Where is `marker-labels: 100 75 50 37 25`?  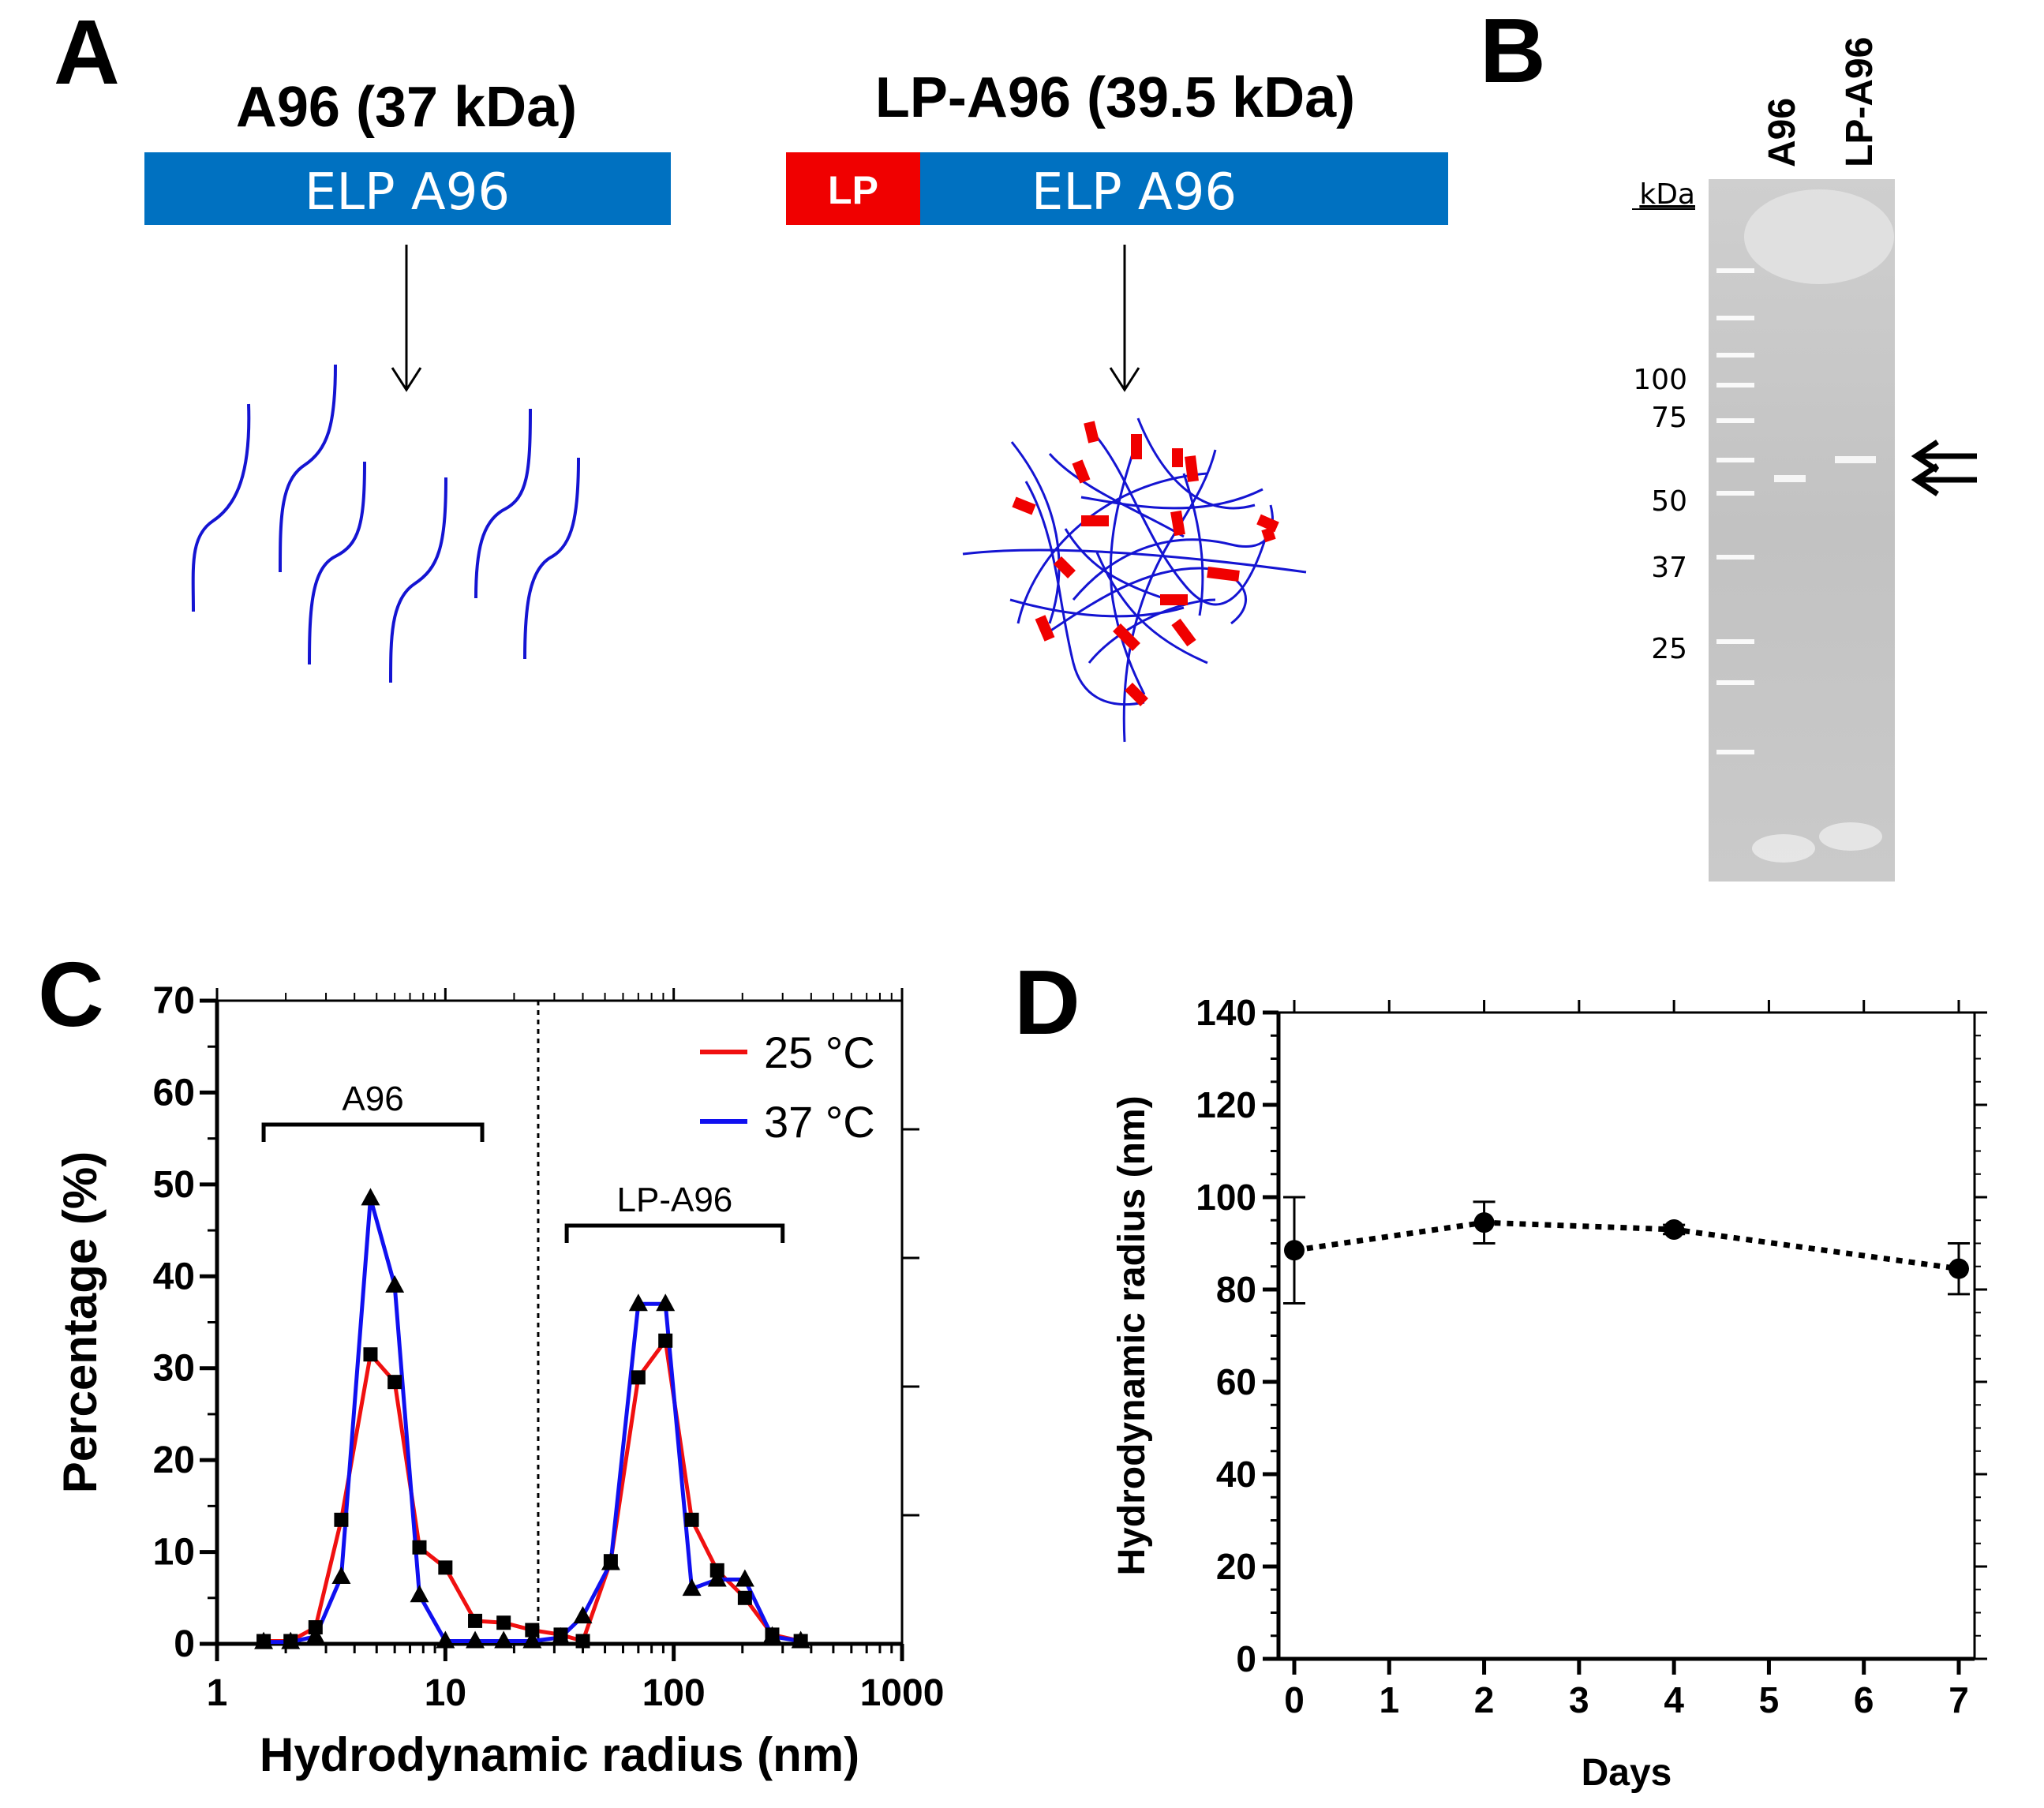
marker-labels: 100 75 50 37 25 is located at coordinates (1660, 514).